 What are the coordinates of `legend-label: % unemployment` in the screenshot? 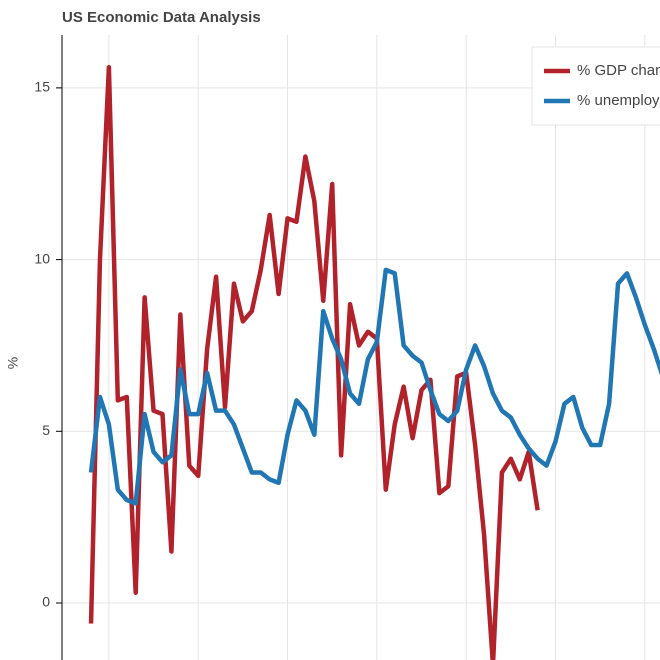 It's located at (618, 100).